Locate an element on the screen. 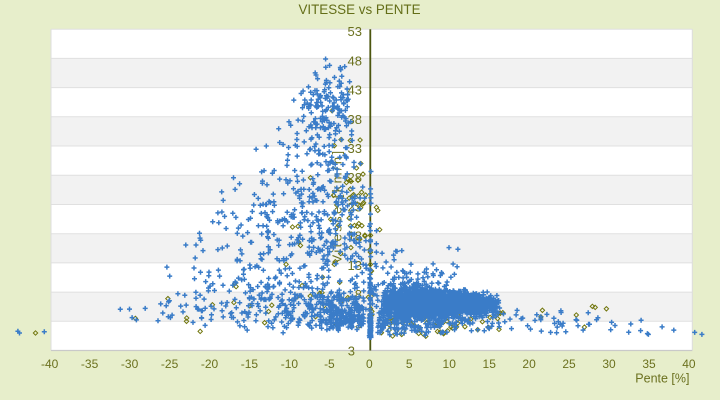 This screenshot has height=400, width=720. svg-text: -25 is located at coordinates (170, 364).